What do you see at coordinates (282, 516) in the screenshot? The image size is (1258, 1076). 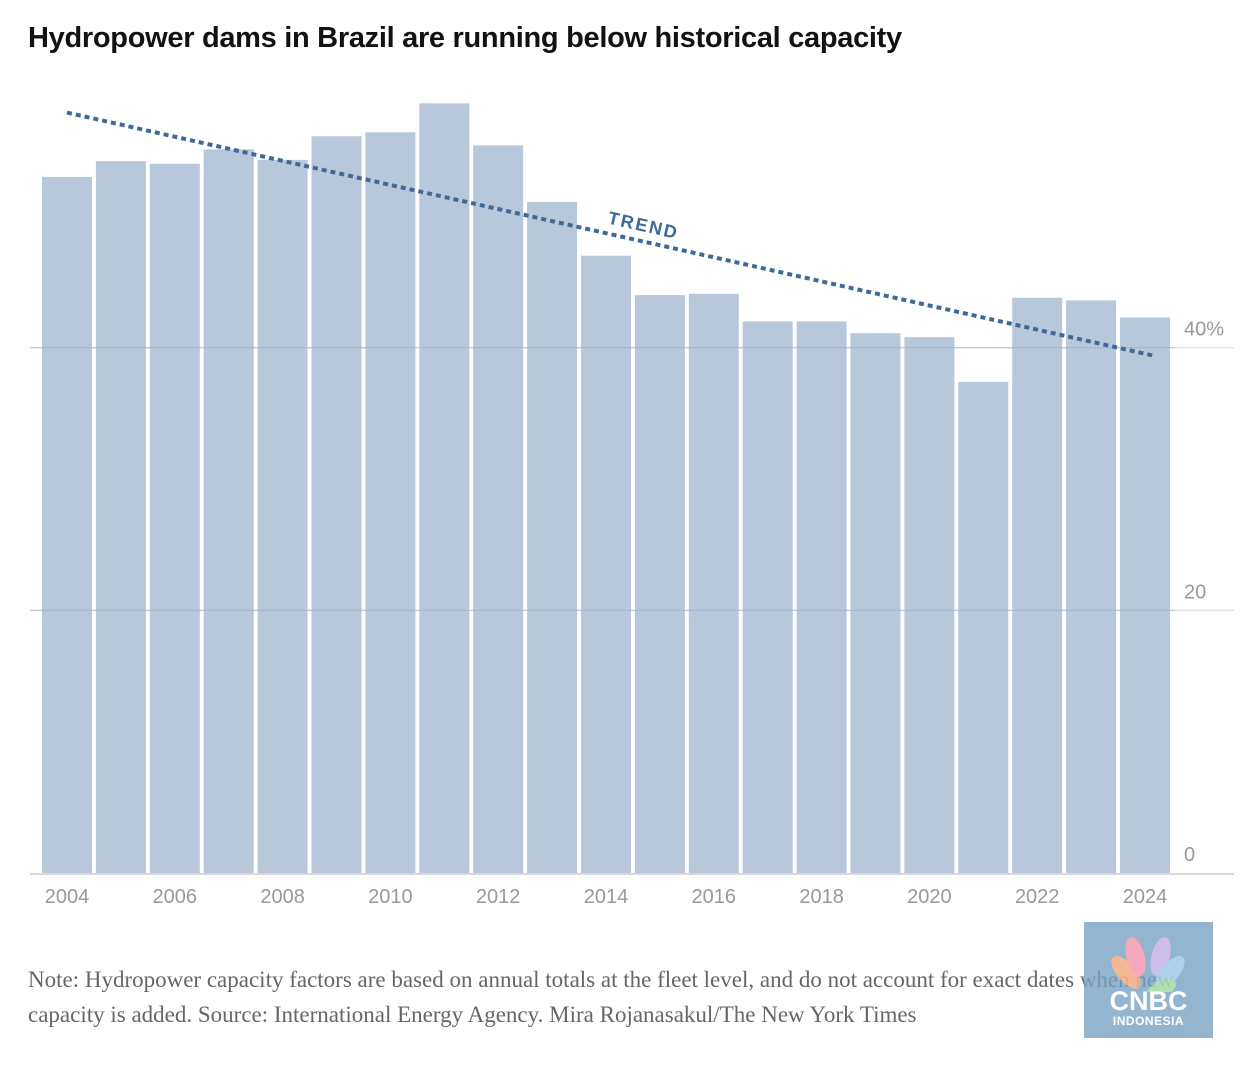 I see `bar-2008` at bounding box center [282, 516].